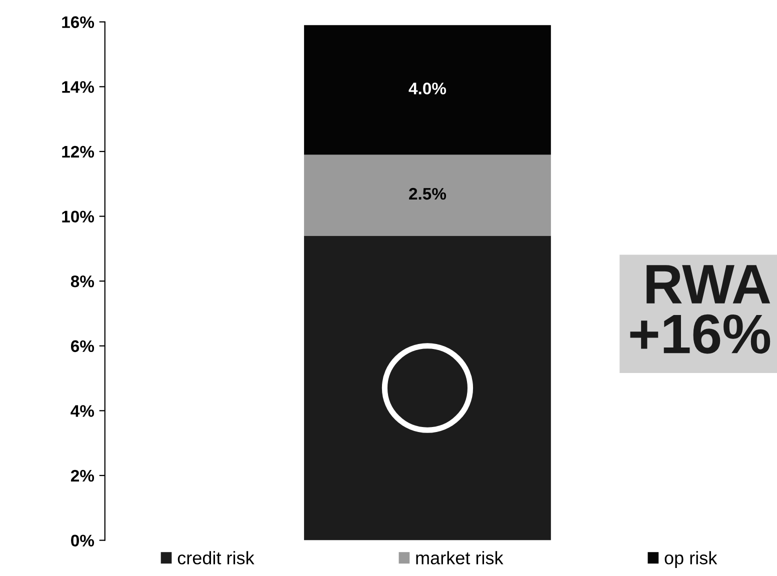 The height and width of the screenshot is (576, 777). Describe the element at coordinates (82, 346) in the screenshot. I see `y-tick-label: 6%` at that location.